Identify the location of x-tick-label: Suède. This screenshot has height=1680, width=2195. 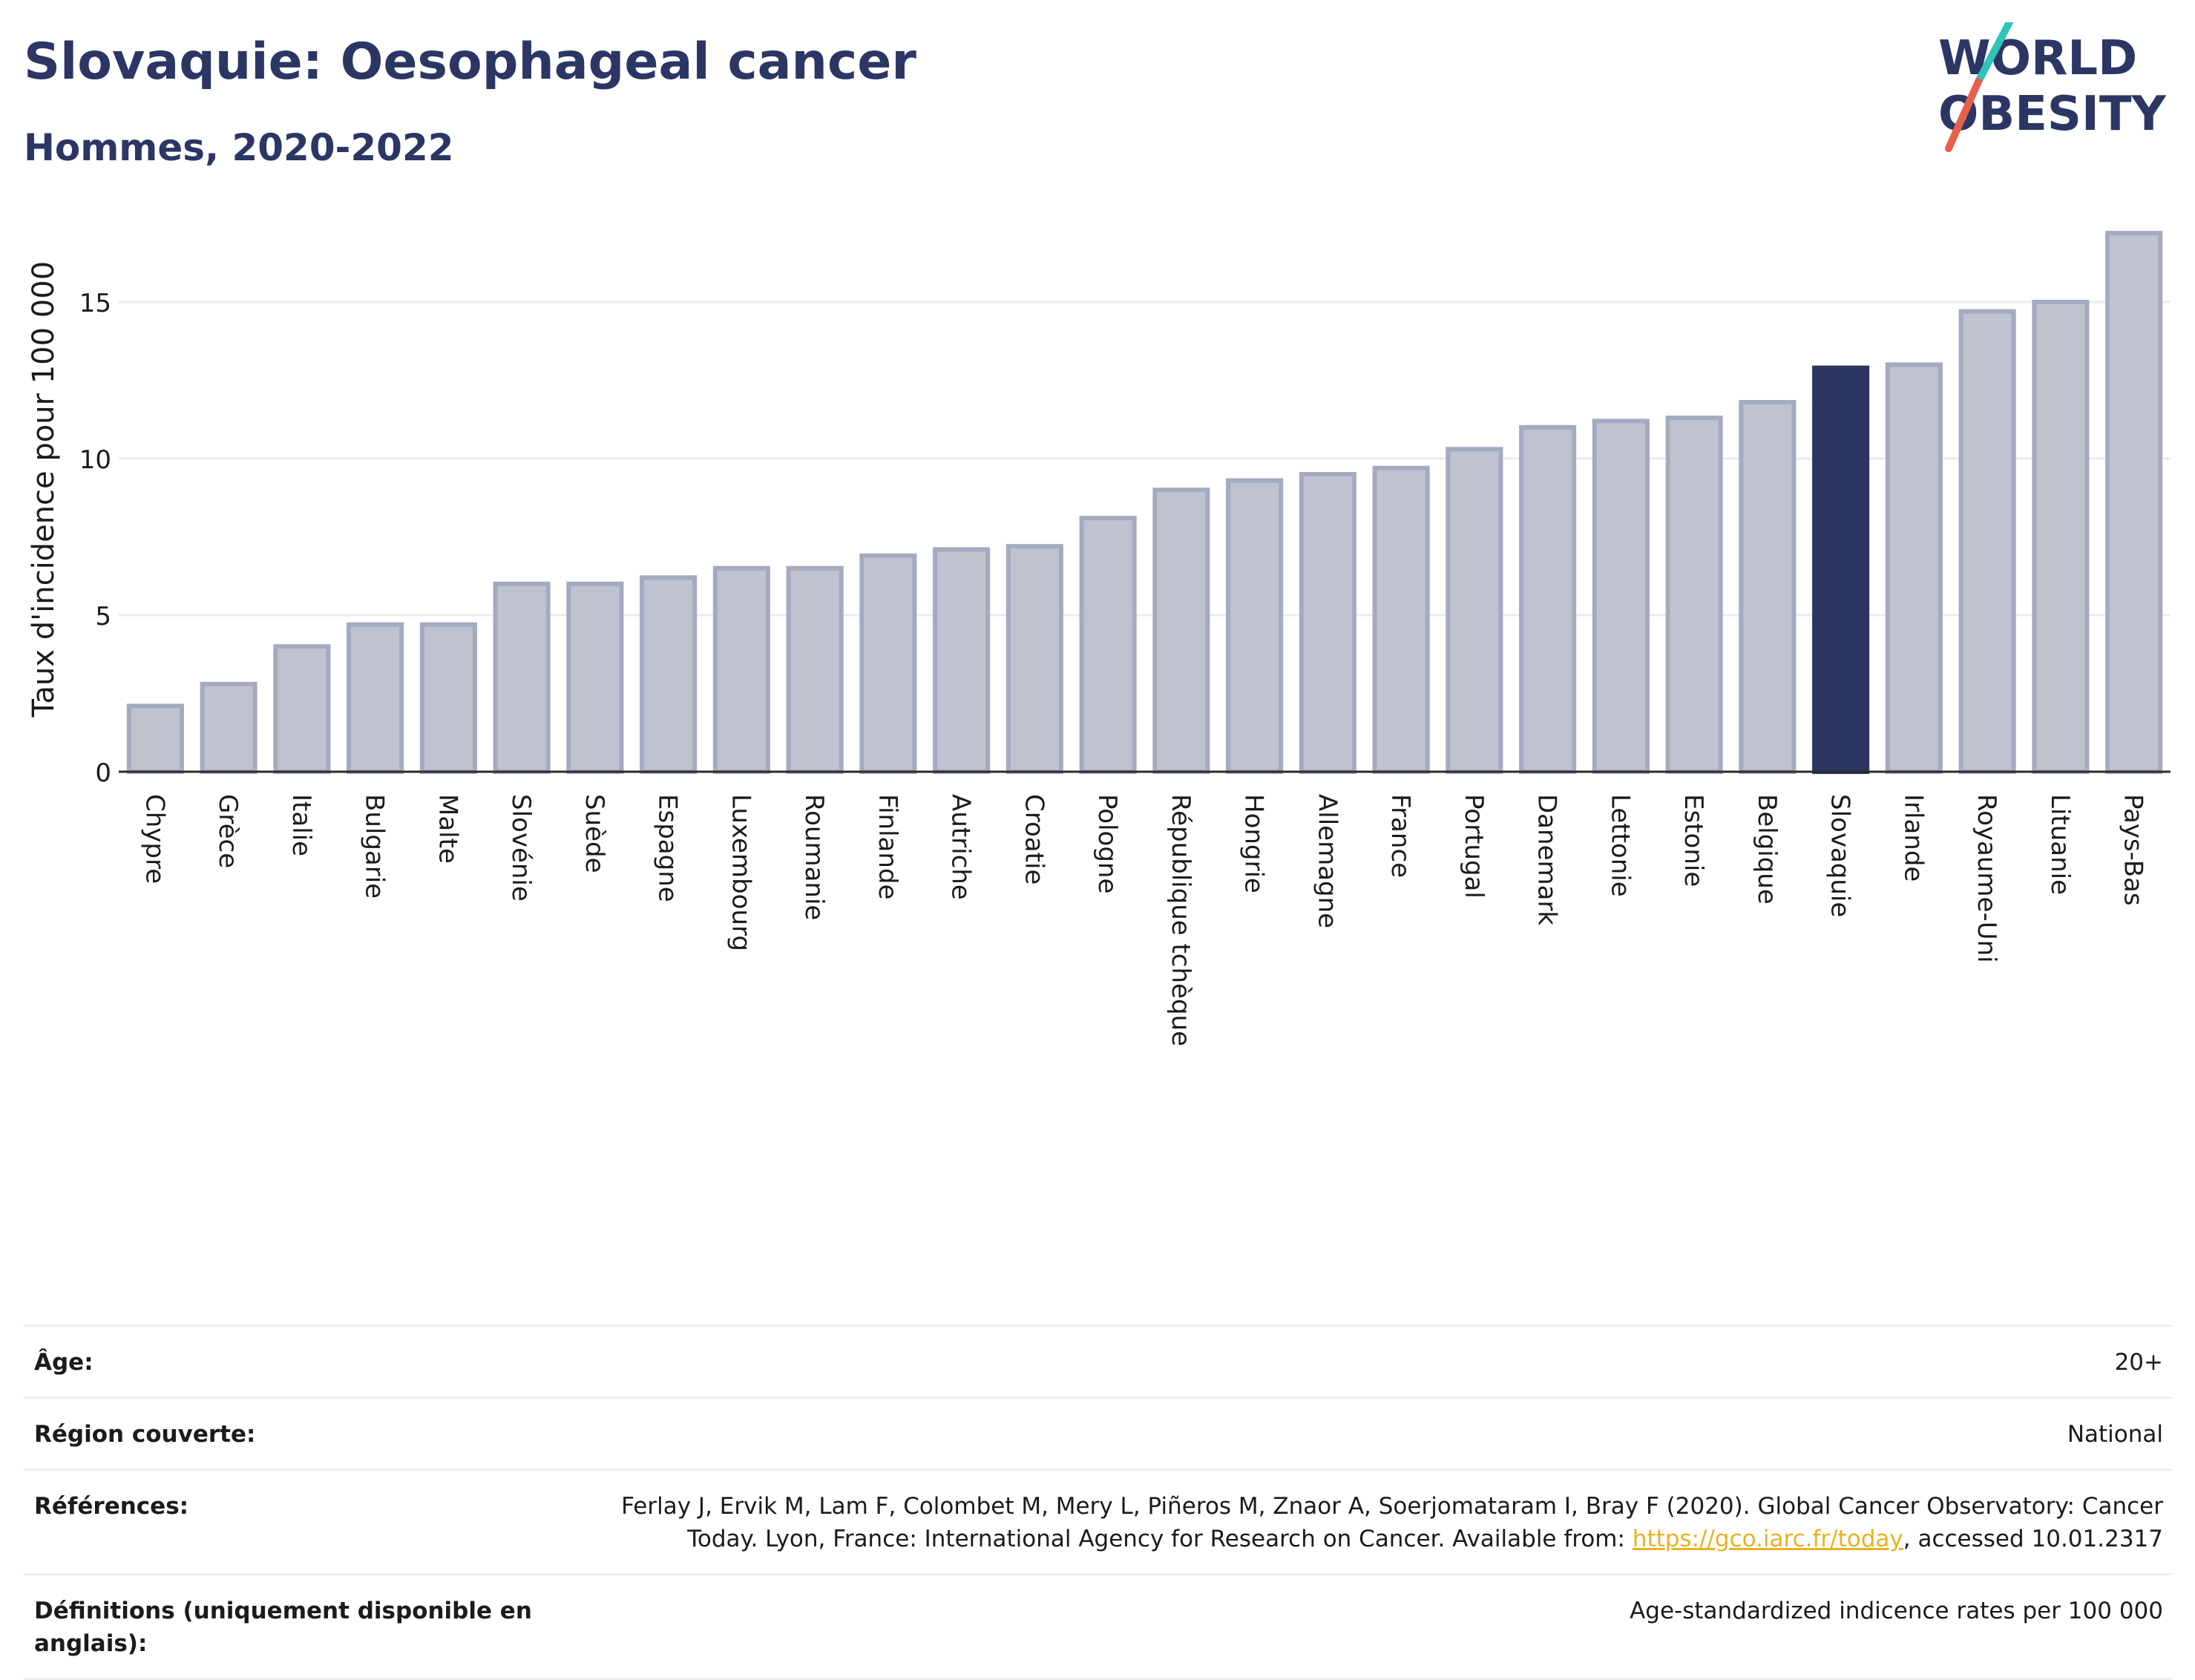
(594, 834).